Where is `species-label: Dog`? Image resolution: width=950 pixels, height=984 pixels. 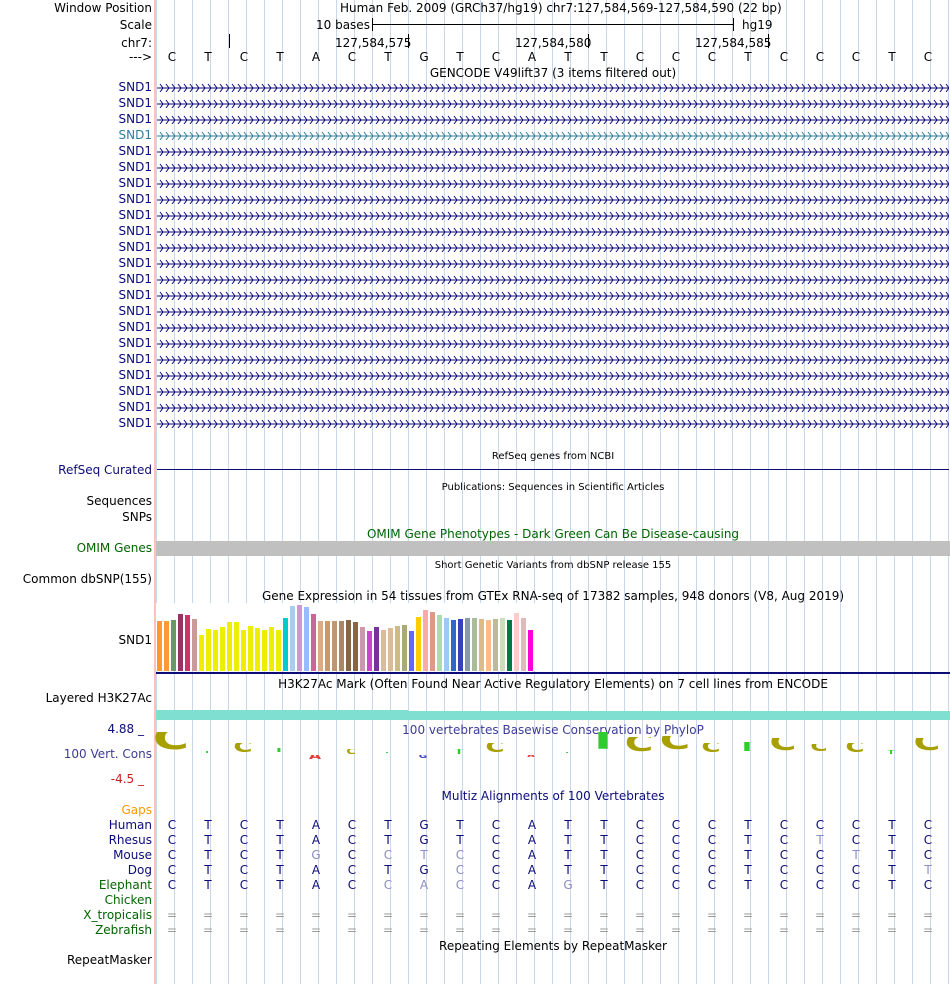 species-label: Dog is located at coordinates (139, 870).